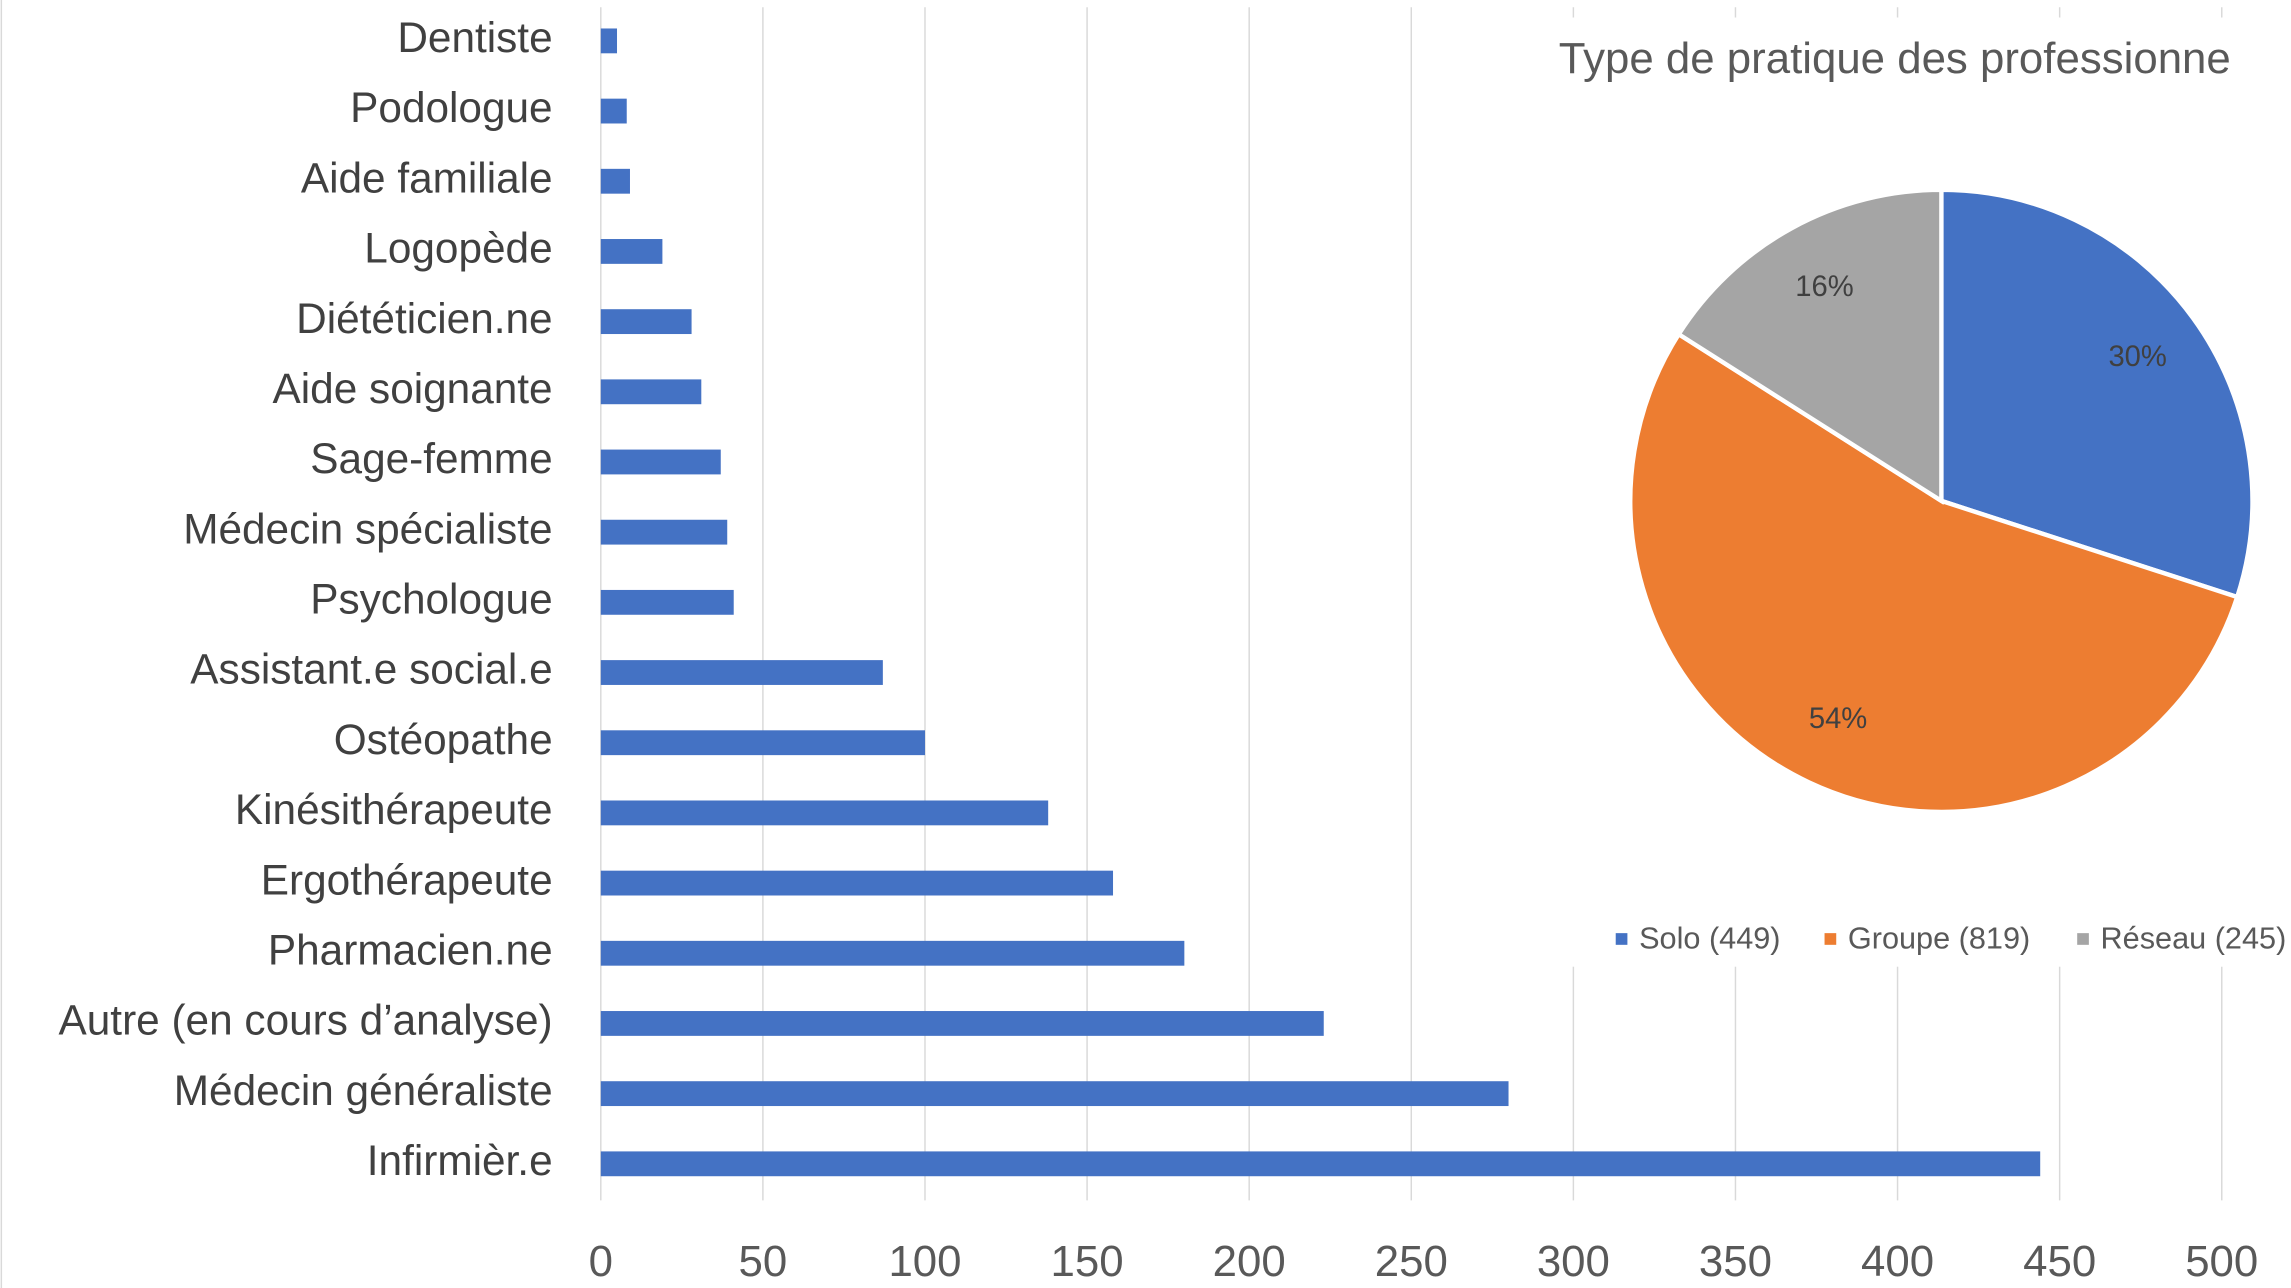 The image size is (2291, 1288). Describe the element at coordinates (1087, 1261) in the screenshot. I see `x-tick-label: 150` at that location.